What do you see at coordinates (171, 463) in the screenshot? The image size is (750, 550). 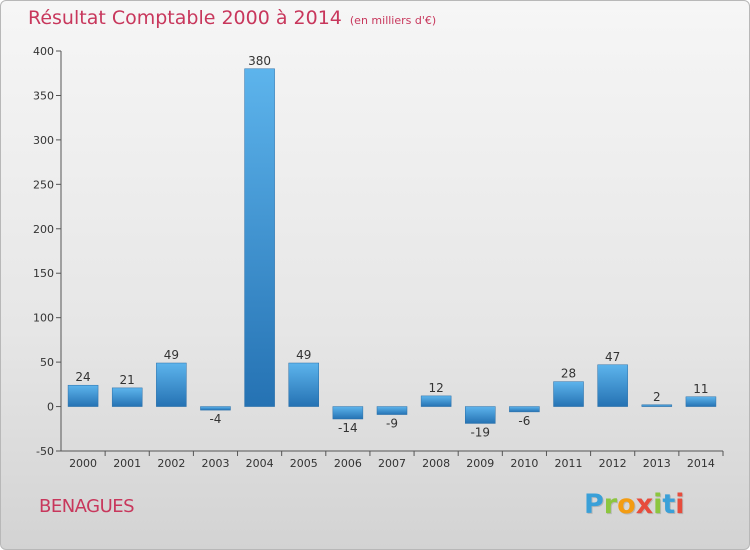 I see `x-tick-label: 2002` at bounding box center [171, 463].